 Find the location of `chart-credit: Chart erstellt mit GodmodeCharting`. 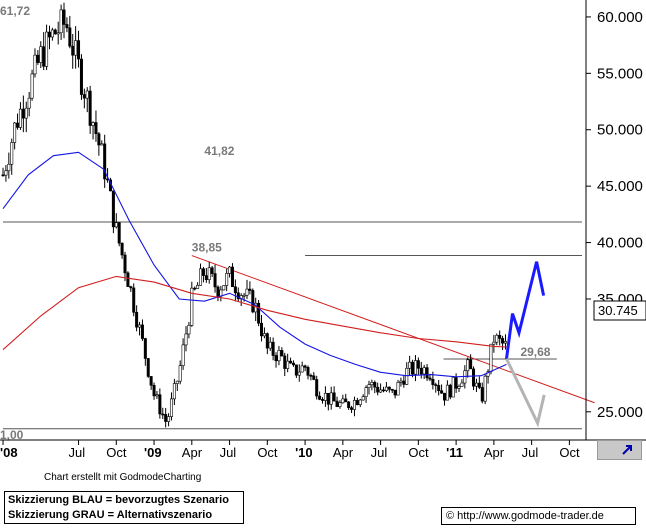

chart-credit: Chart erstellt mit GodmodeCharting is located at coordinates (123, 477).